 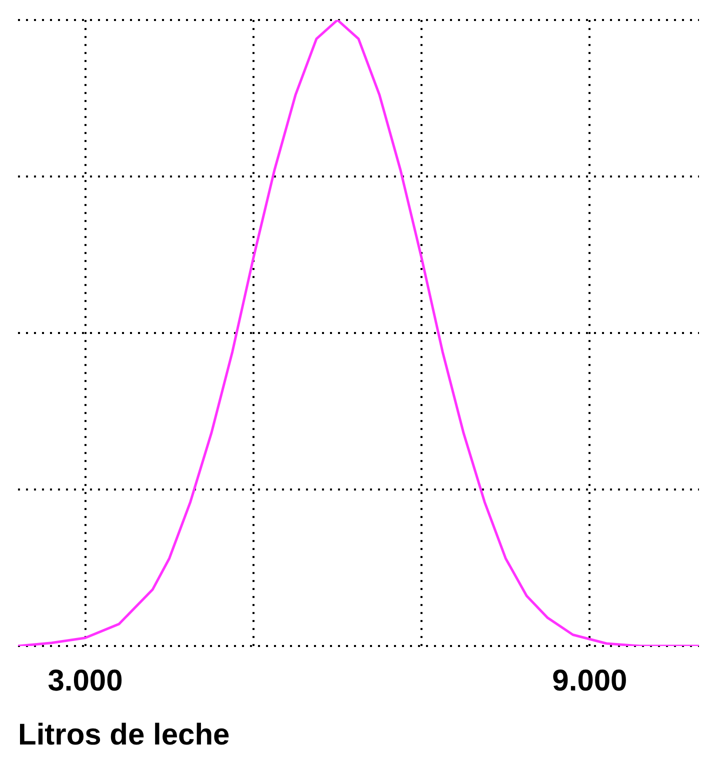 What do you see at coordinates (124, 735) in the screenshot?
I see `x-axis-title: Litros de leche` at bounding box center [124, 735].